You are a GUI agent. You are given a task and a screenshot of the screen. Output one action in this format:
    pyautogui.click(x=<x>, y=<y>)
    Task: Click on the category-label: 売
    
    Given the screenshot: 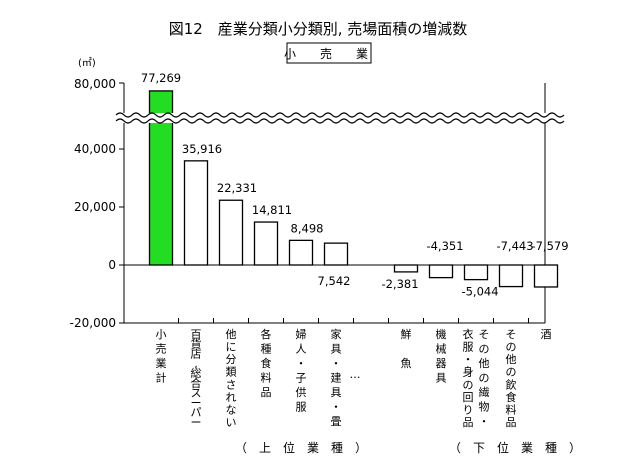 What is the action you would take?
    pyautogui.click(x=161, y=349)
    